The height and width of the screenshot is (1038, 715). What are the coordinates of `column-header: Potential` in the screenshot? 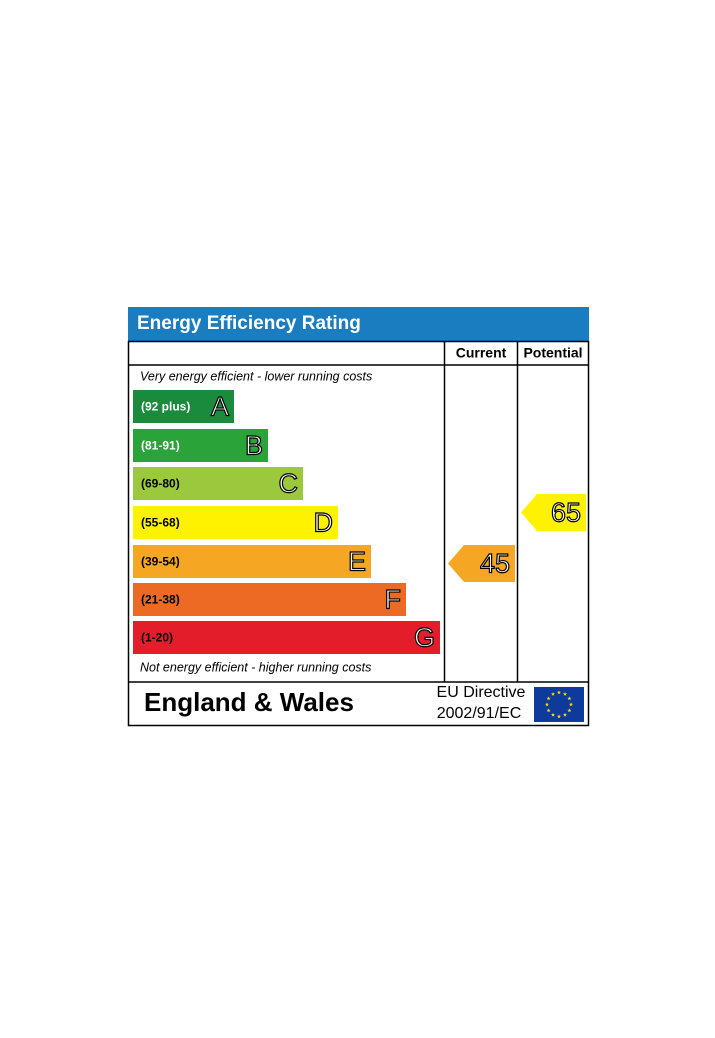 It's located at (552, 353).